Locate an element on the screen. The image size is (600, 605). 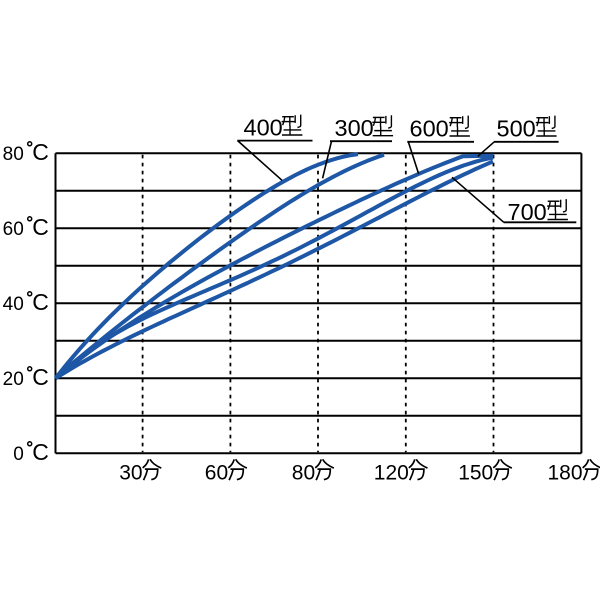
svg-text: 40 is located at coordinates (13, 304).